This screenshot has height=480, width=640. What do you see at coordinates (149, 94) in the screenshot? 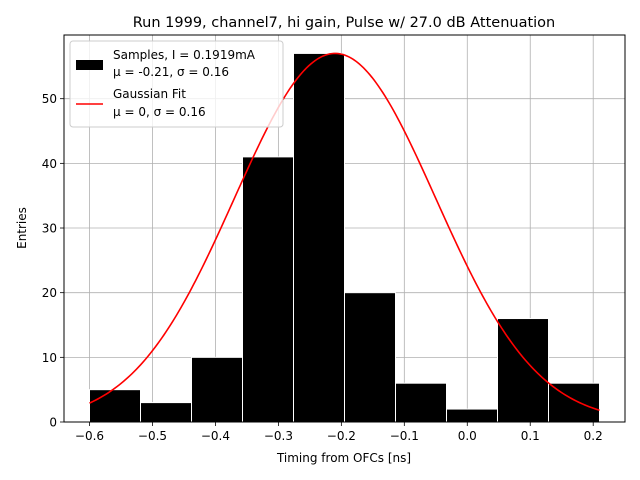
I see `legend-fit-label: Gaussian Fit` at bounding box center [149, 94].